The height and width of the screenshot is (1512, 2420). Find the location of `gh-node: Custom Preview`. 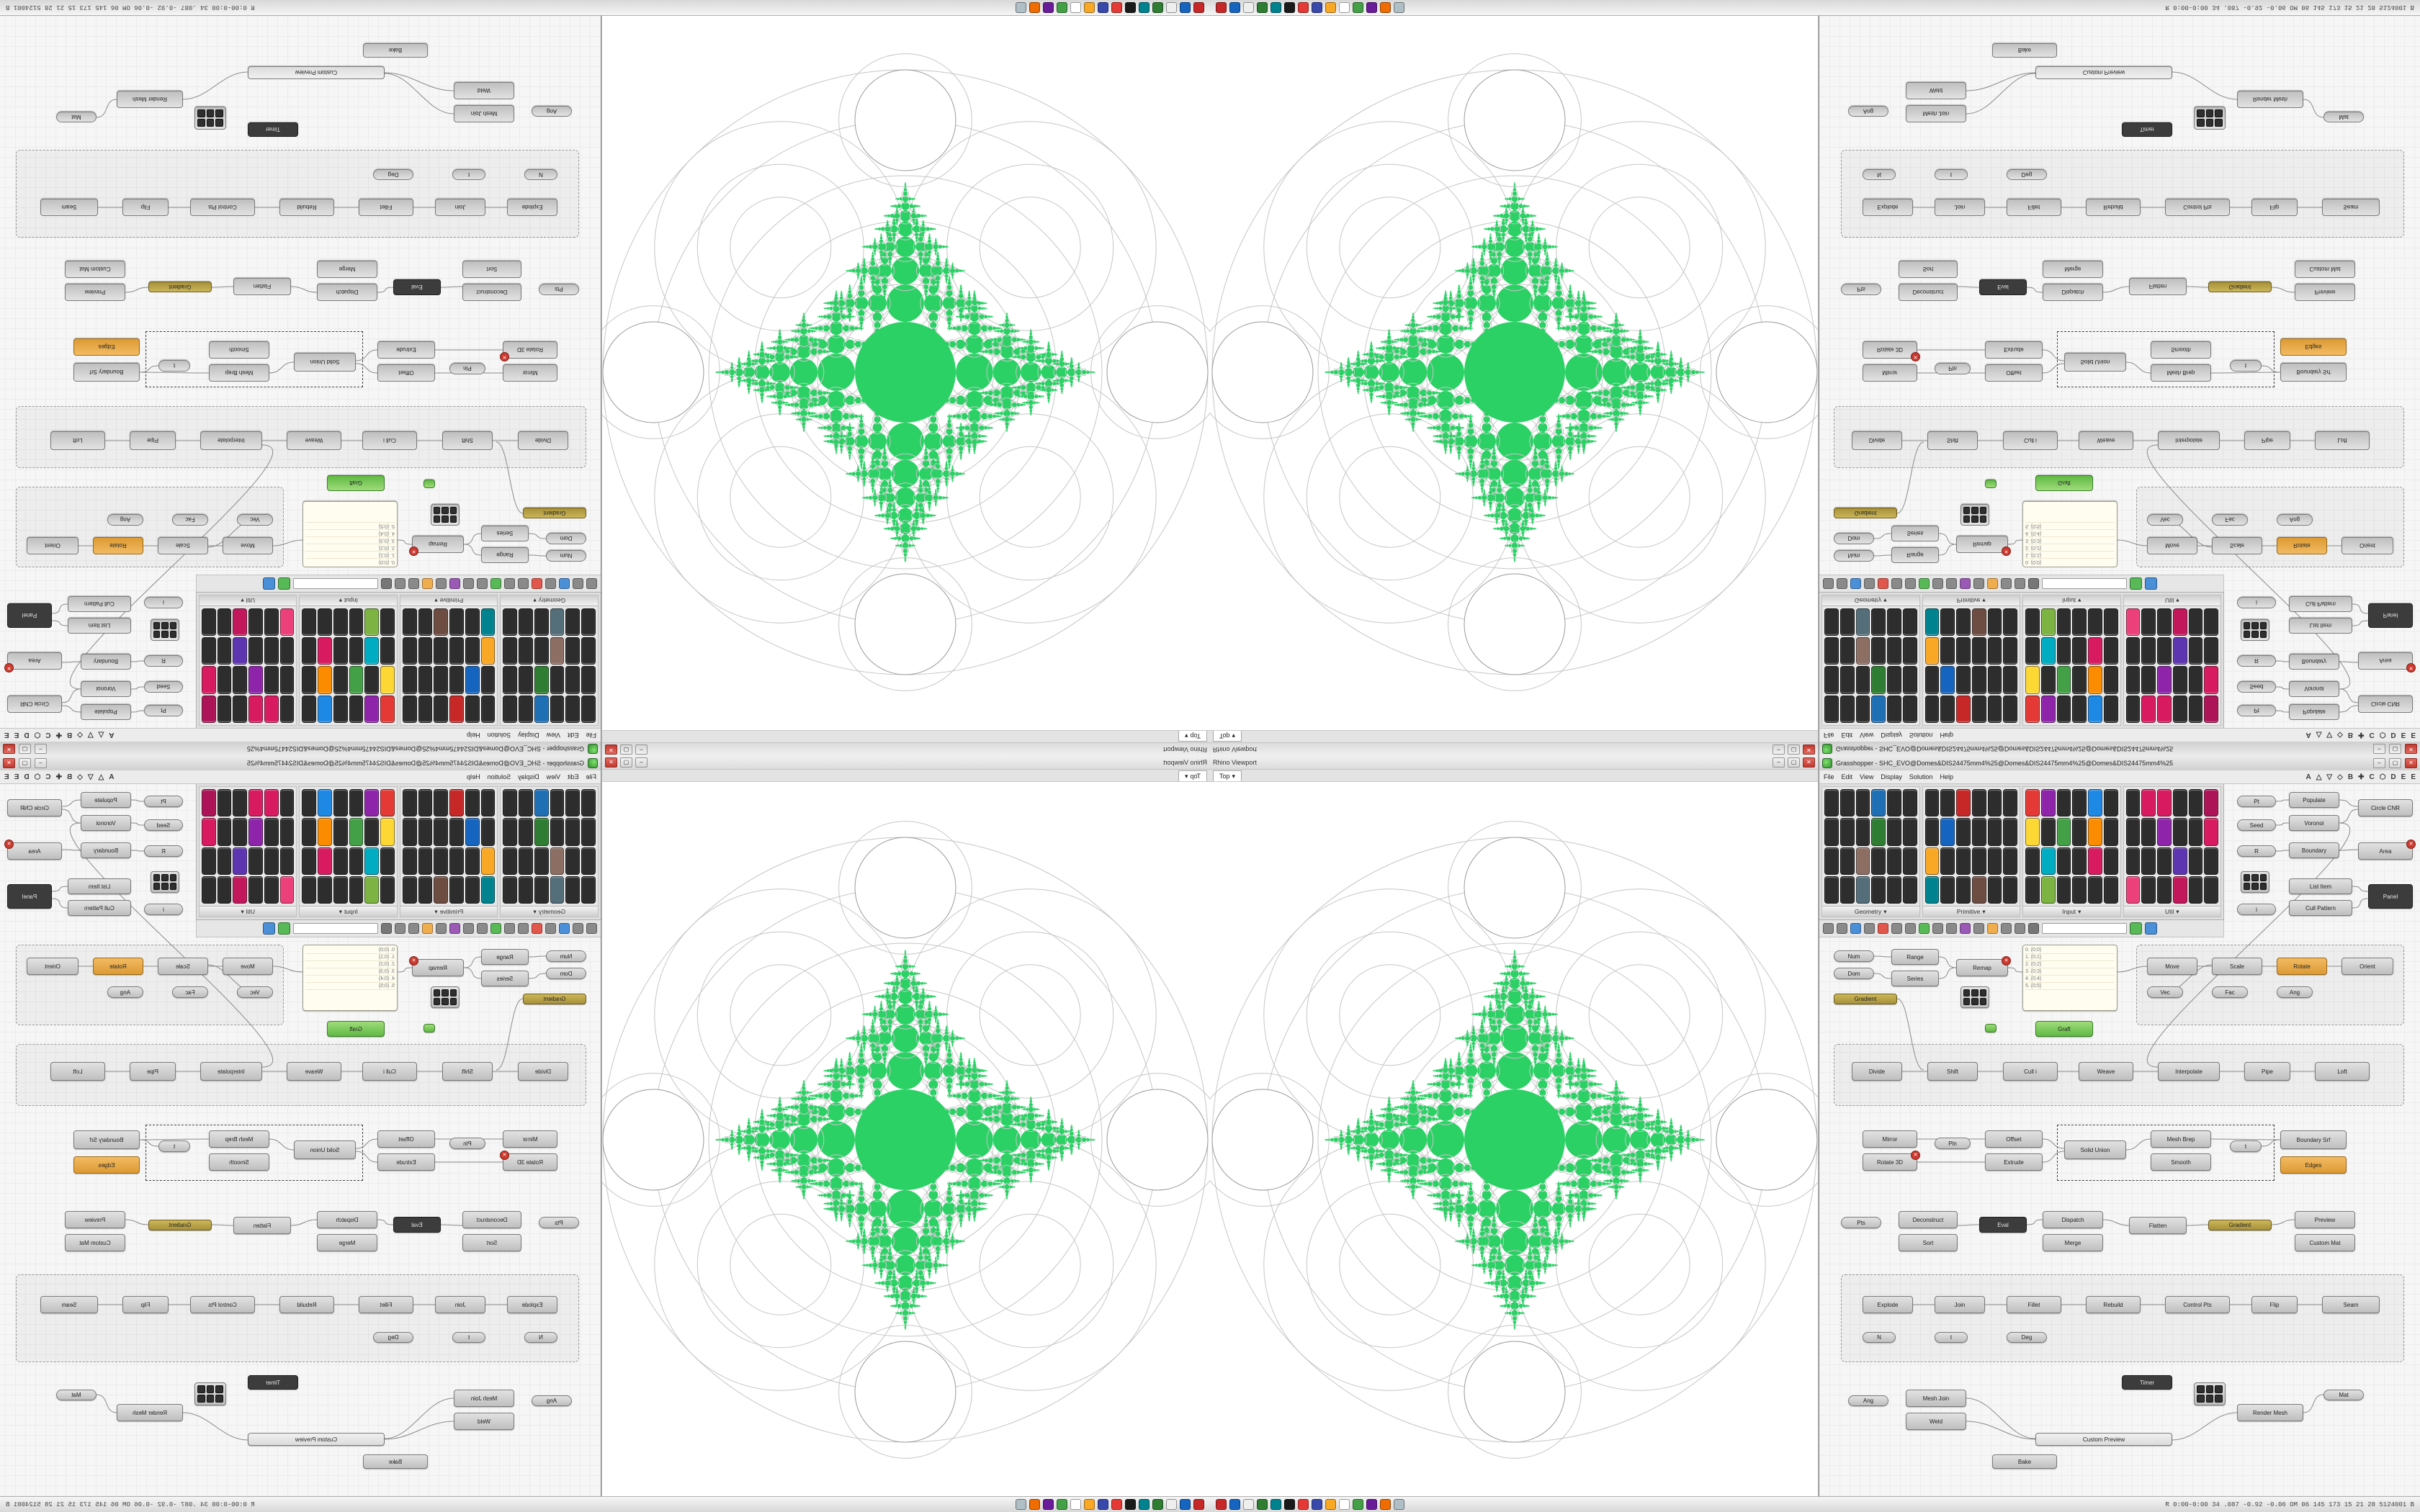

gh-node: Custom Preview is located at coordinates (316, 72).